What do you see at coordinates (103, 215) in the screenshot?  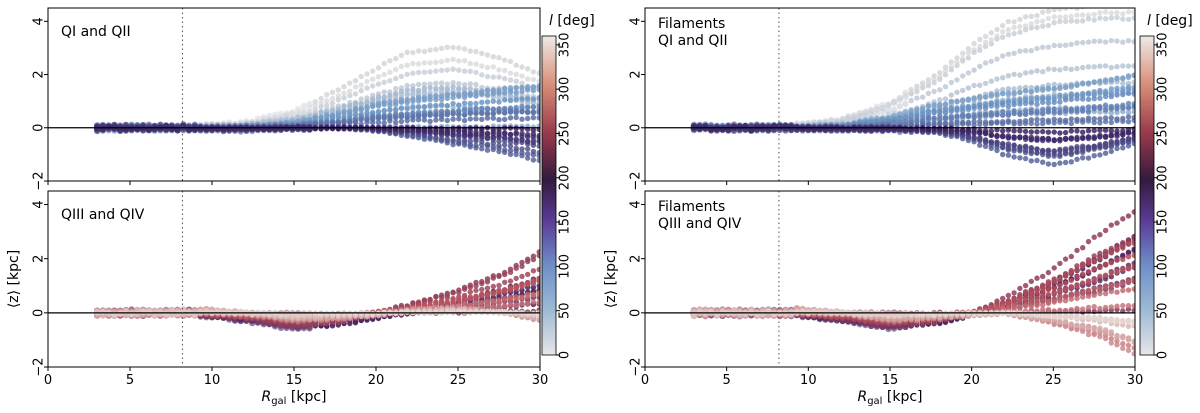 I see `panel-annotation: QIII and QIV` at bounding box center [103, 215].